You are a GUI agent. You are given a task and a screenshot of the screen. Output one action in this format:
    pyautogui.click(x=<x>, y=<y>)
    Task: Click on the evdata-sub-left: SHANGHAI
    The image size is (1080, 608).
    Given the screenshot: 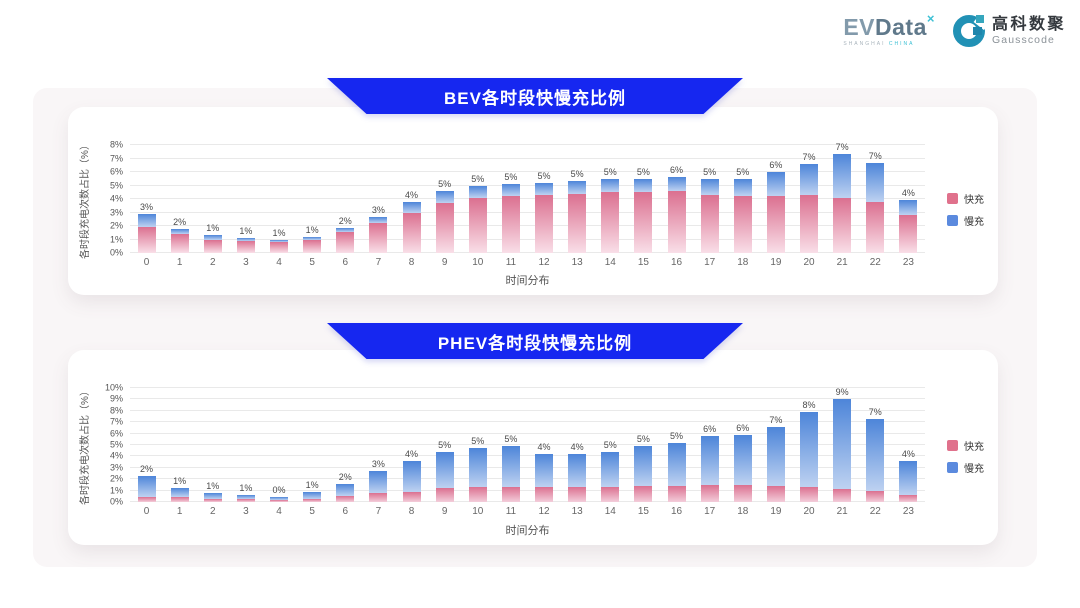 What is the action you would take?
    pyautogui.click(x=864, y=43)
    